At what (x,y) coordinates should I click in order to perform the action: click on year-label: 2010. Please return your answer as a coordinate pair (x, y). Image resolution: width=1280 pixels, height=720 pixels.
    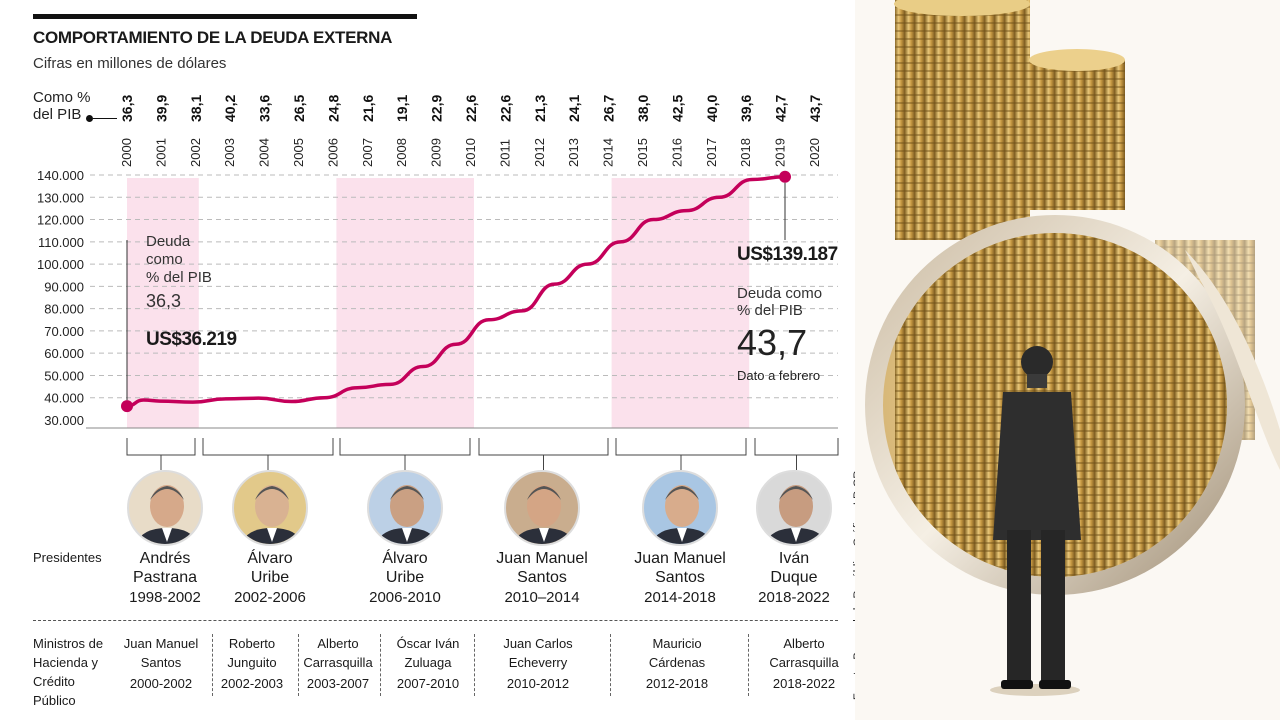
    Looking at the image, I should click on (470, 152).